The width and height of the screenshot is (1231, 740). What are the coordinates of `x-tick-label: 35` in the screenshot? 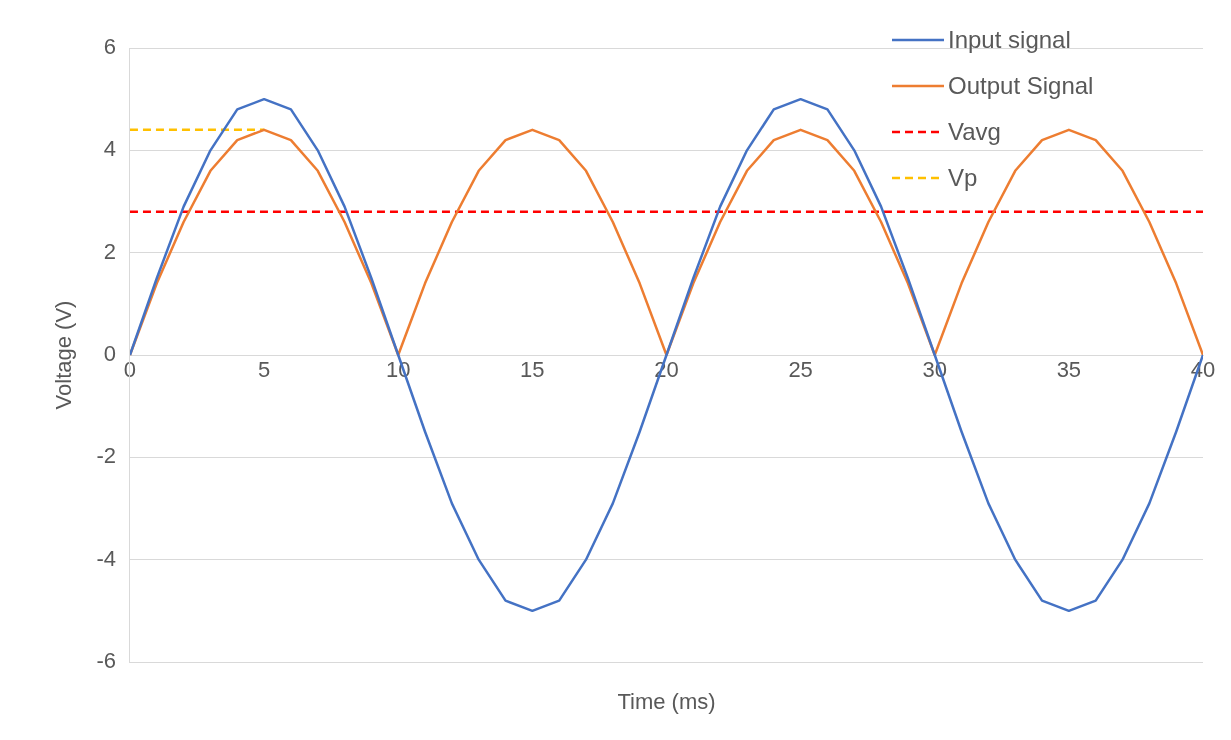 It's located at (1069, 370).